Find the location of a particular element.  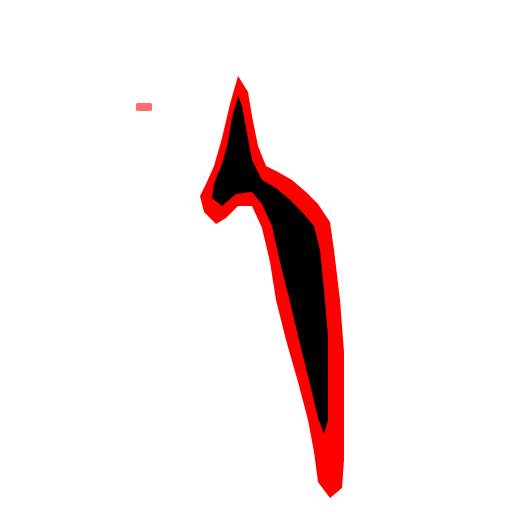

glyph-body is located at coordinates (270, 265).